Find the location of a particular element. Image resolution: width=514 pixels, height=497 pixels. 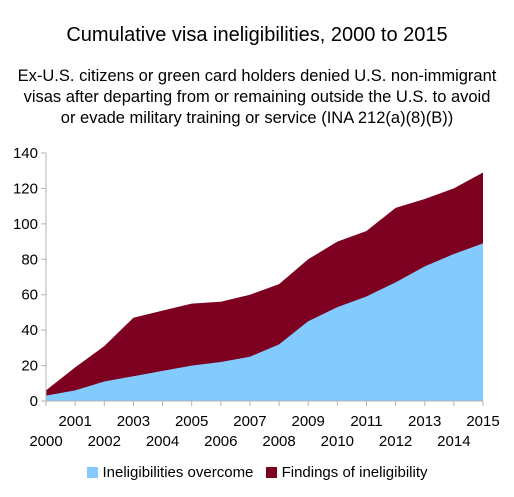

y-tick-label-20: 20 is located at coordinates (29, 366).